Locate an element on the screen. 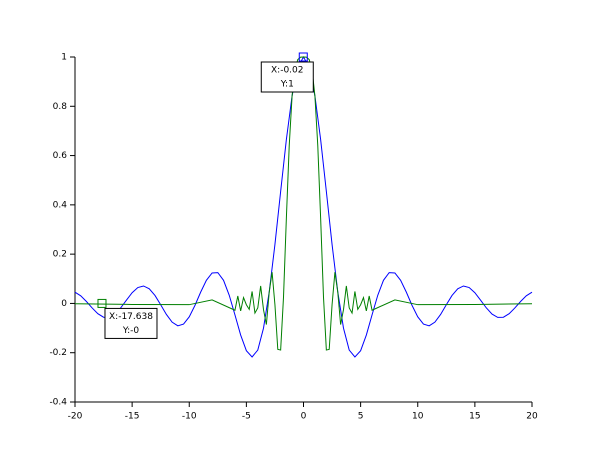  y-tick-label: 0.2 is located at coordinates (60, 255).